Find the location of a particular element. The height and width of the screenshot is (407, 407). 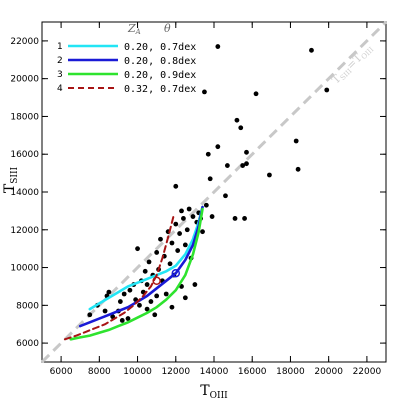

x-tick-label: 6000 is located at coordinates (61, 372).